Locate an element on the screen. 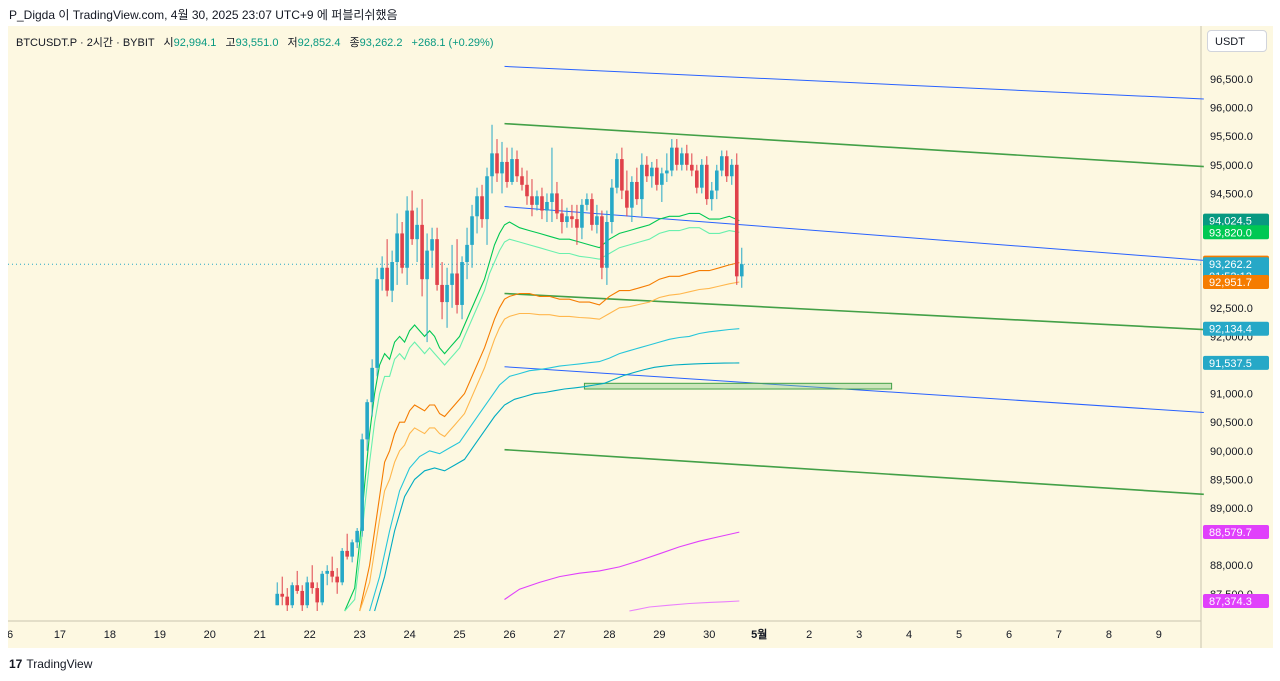 The height and width of the screenshot is (681, 1280). currency-button: USDT is located at coordinates (1237, 41).